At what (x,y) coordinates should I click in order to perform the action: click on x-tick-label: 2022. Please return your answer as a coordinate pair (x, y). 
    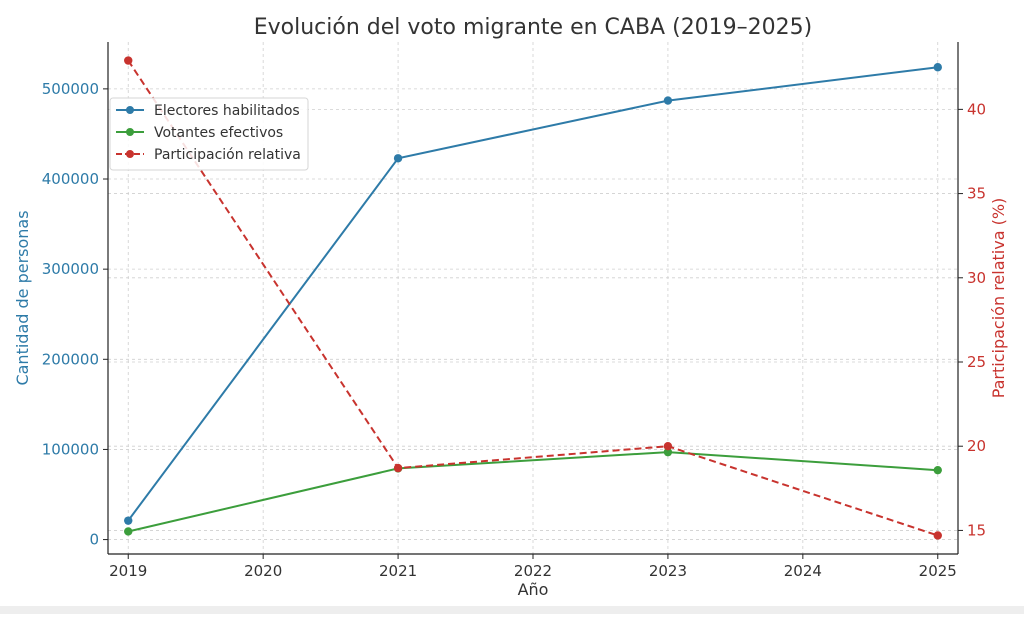
    Looking at the image, I should click on (533, 571).